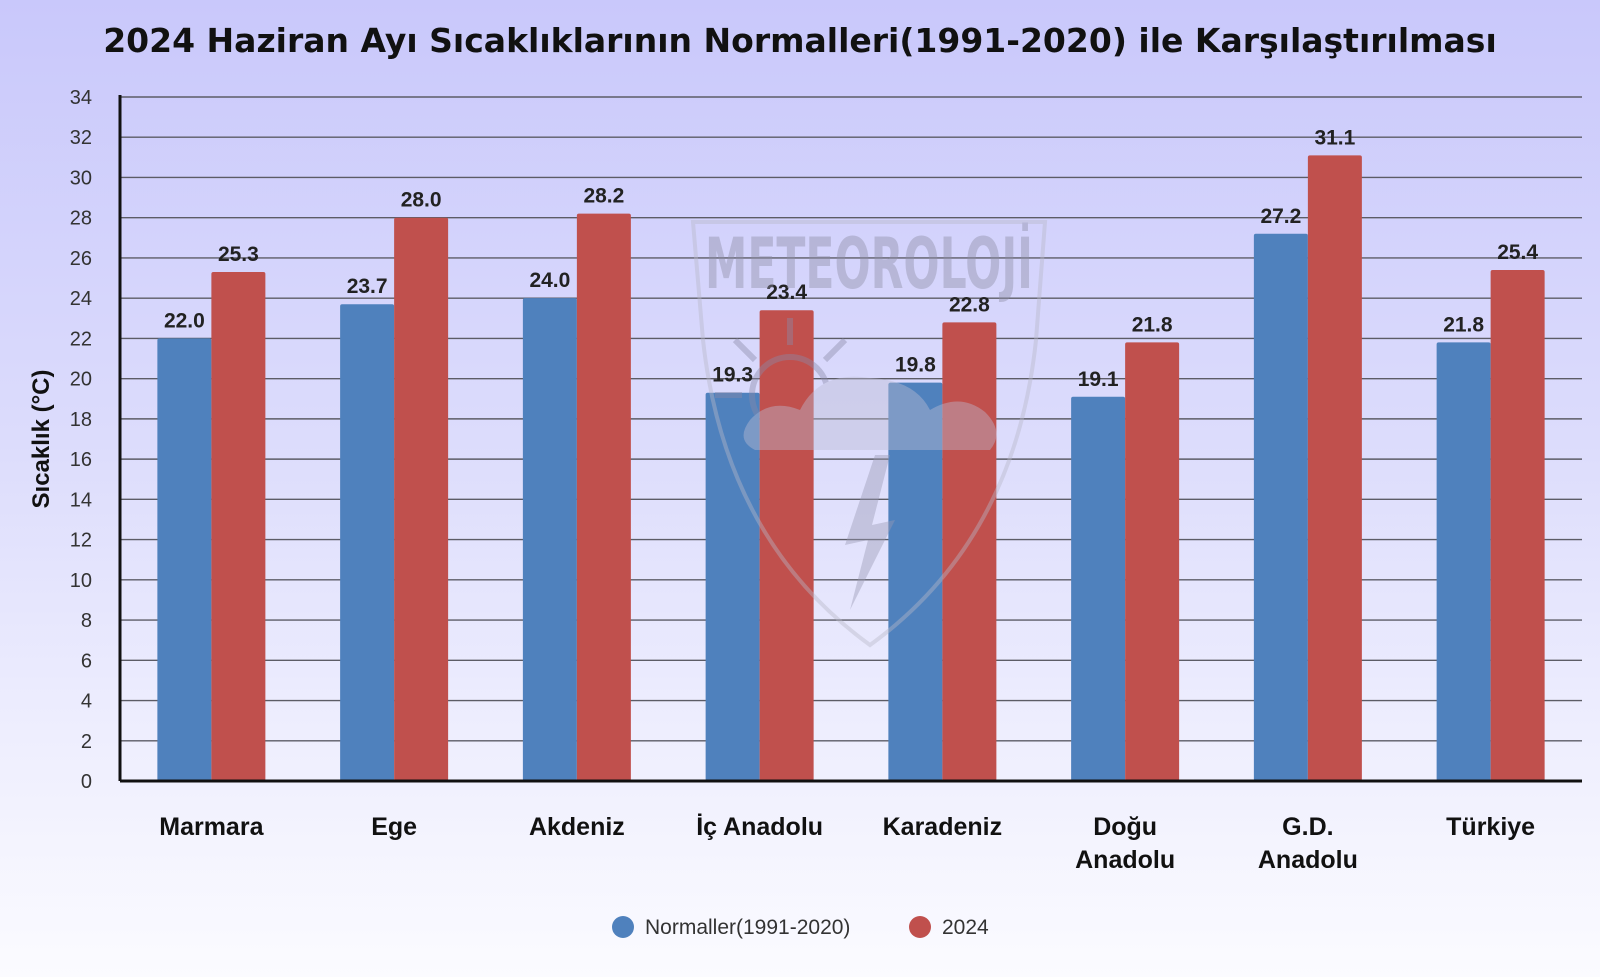  I want to click on y-tick-label: 32, so click(81, 138).